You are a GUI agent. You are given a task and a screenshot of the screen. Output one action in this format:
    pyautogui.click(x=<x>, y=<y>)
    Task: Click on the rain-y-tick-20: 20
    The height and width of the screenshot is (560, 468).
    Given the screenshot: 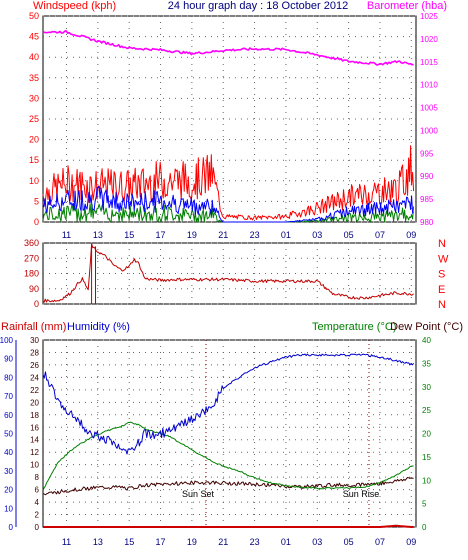 What is the action you would take?
    pyautogui.click(x=34, y=402)
    